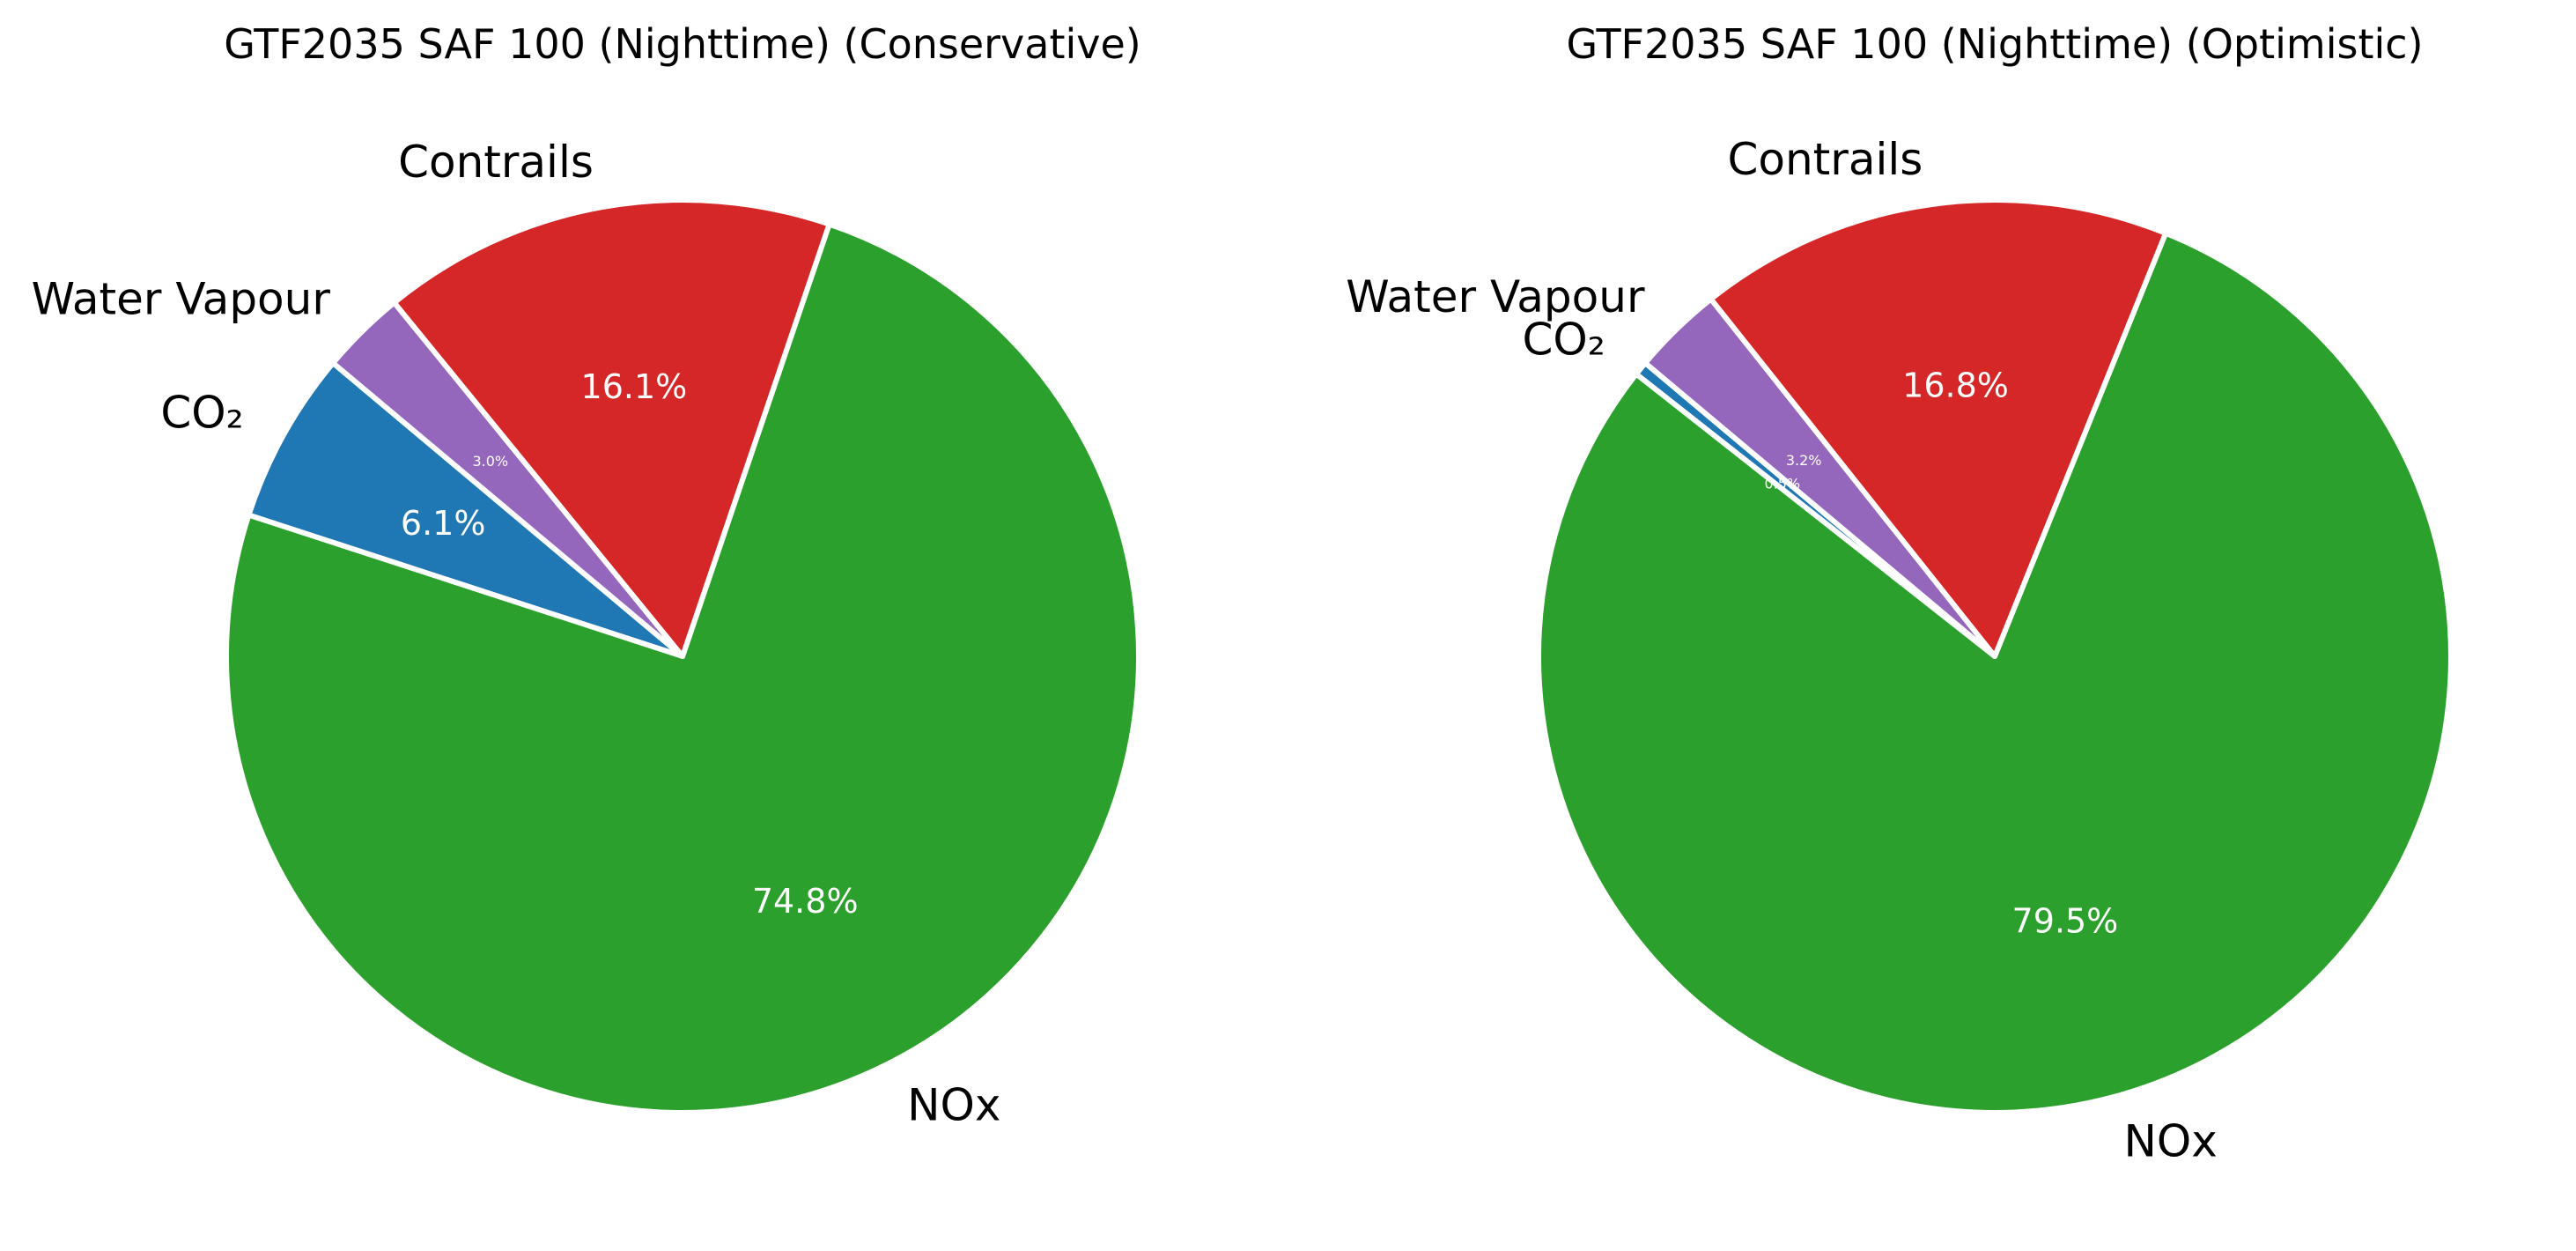  Describe the element at coordinates (634, 386) in the screenshot. I see `pct-label-contrails: 16.1%` at that location.